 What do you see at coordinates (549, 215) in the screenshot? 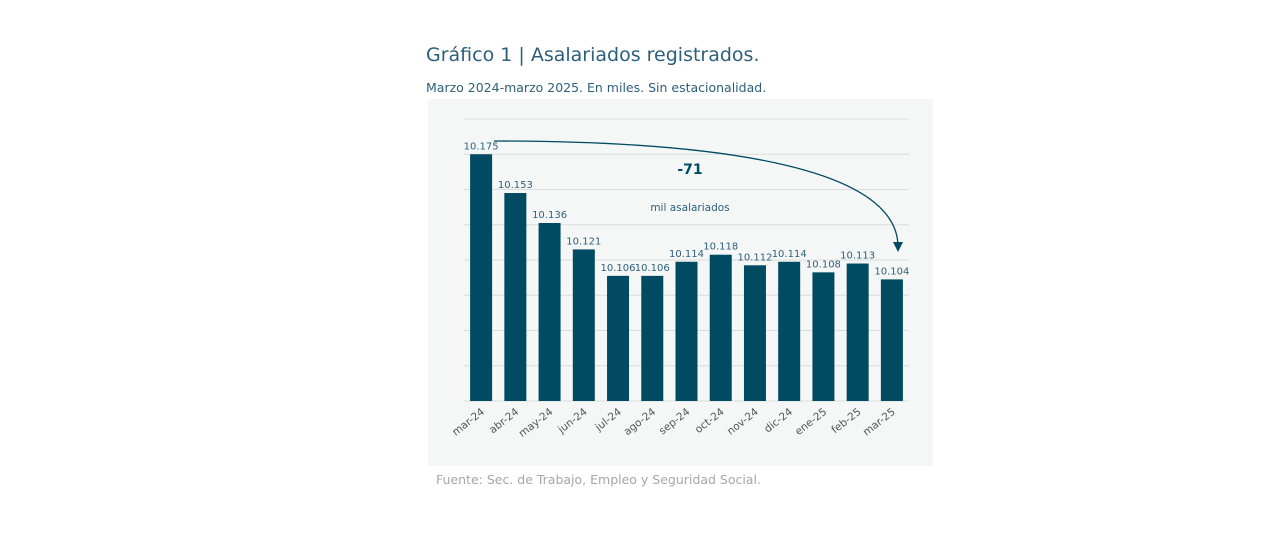
I see `bar-value-label: 10.136` at bounding box center [549, 215].